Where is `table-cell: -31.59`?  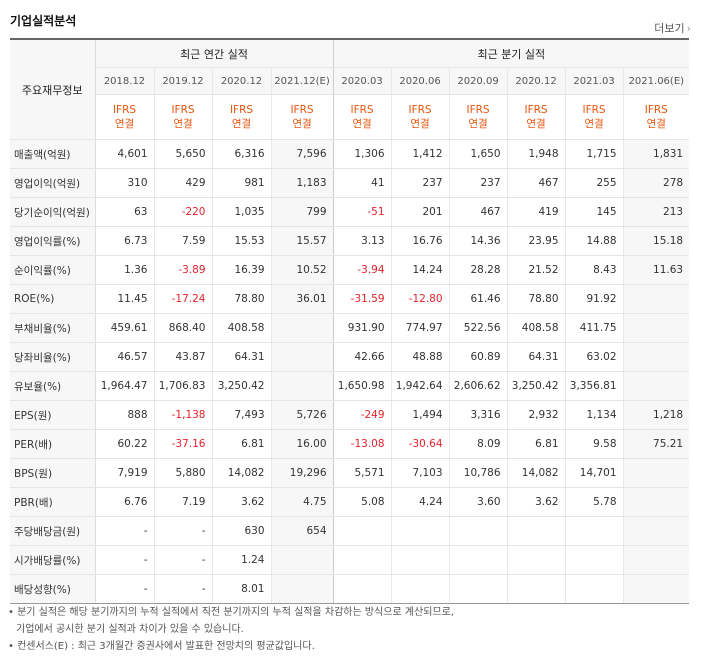
table-cell: -31.59 is located at coordinates (362, 299).